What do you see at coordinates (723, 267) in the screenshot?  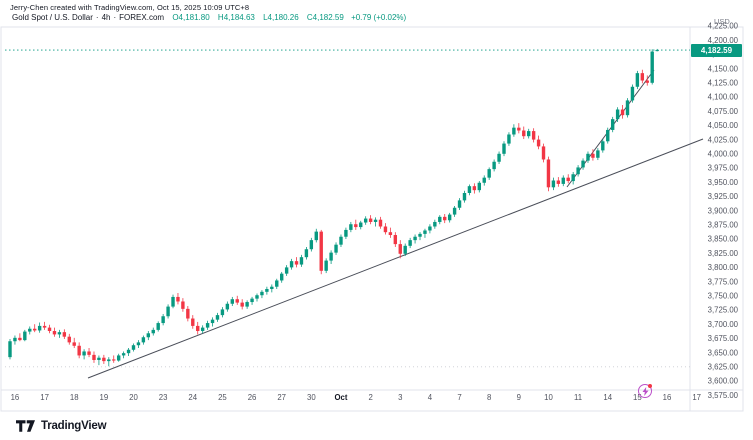 I see `price-tick-label: 3,800.00` at bounding box center [723, 267].